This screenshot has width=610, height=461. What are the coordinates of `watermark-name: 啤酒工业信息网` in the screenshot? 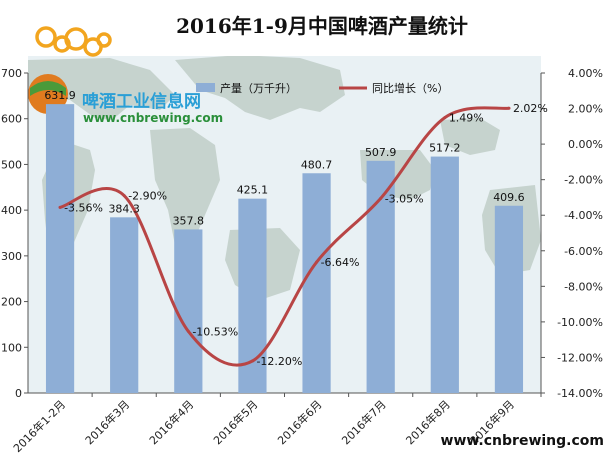 It's located at (141, 101).